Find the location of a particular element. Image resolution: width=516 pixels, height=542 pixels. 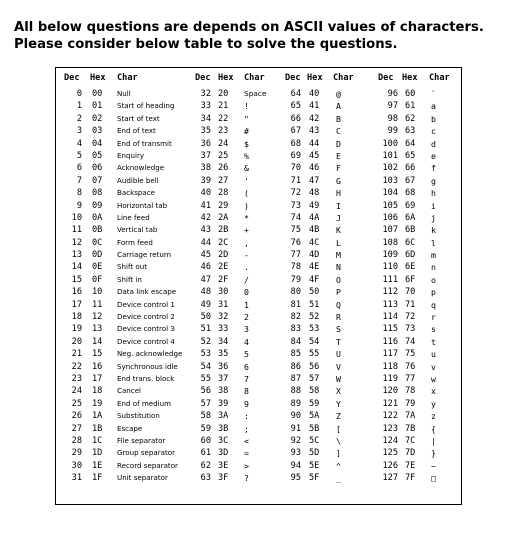

char-cell: z is located at coordinates (433, 416).